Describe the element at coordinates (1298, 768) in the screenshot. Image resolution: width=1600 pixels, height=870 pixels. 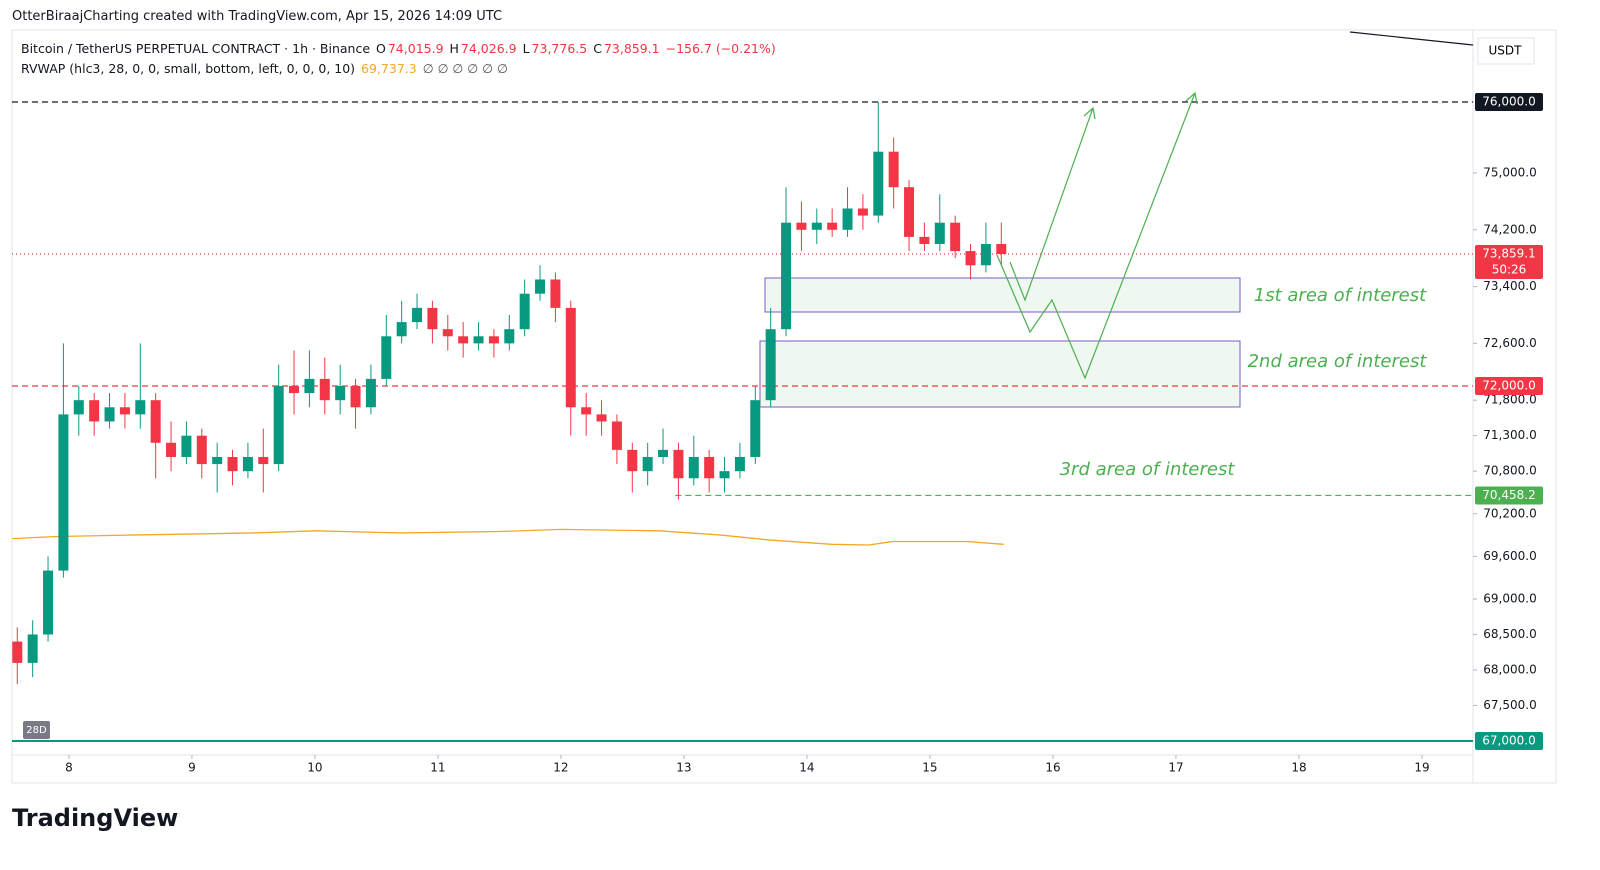
I see `x-tick-label: 18` at that location.